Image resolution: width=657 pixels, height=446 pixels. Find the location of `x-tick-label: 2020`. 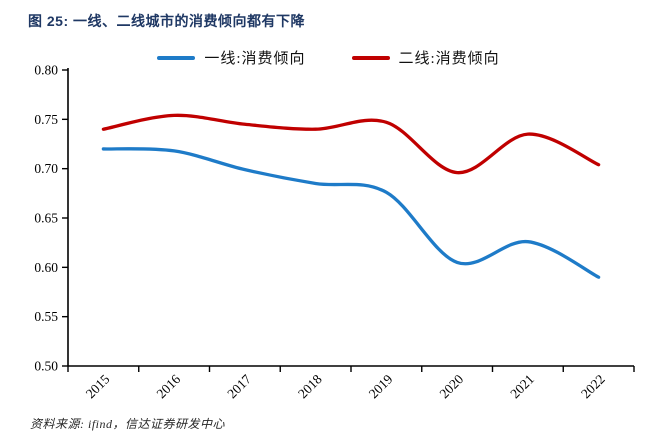

x-tick-label: 2020 is located at coordinates (452, 386).